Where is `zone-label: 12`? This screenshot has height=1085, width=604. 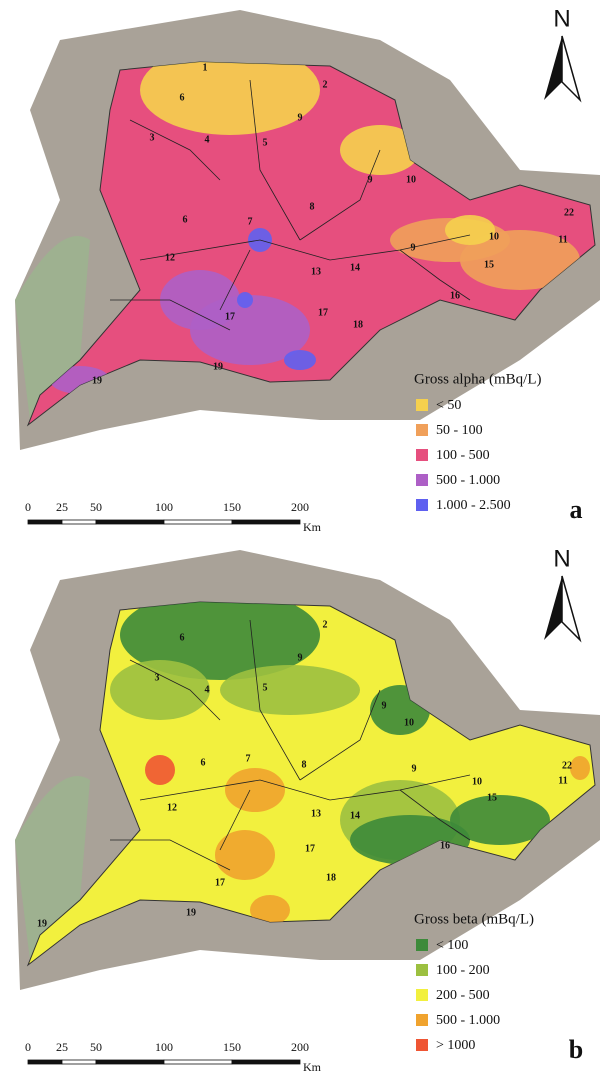 zone-label: 12 is located at coordinates (170, 257).